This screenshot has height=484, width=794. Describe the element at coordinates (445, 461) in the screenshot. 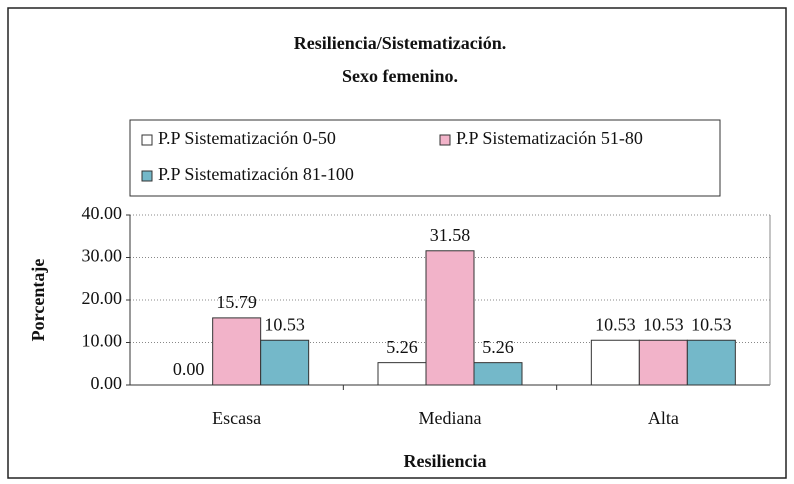

I see `x-axis-label: Resiliencia` at that location.